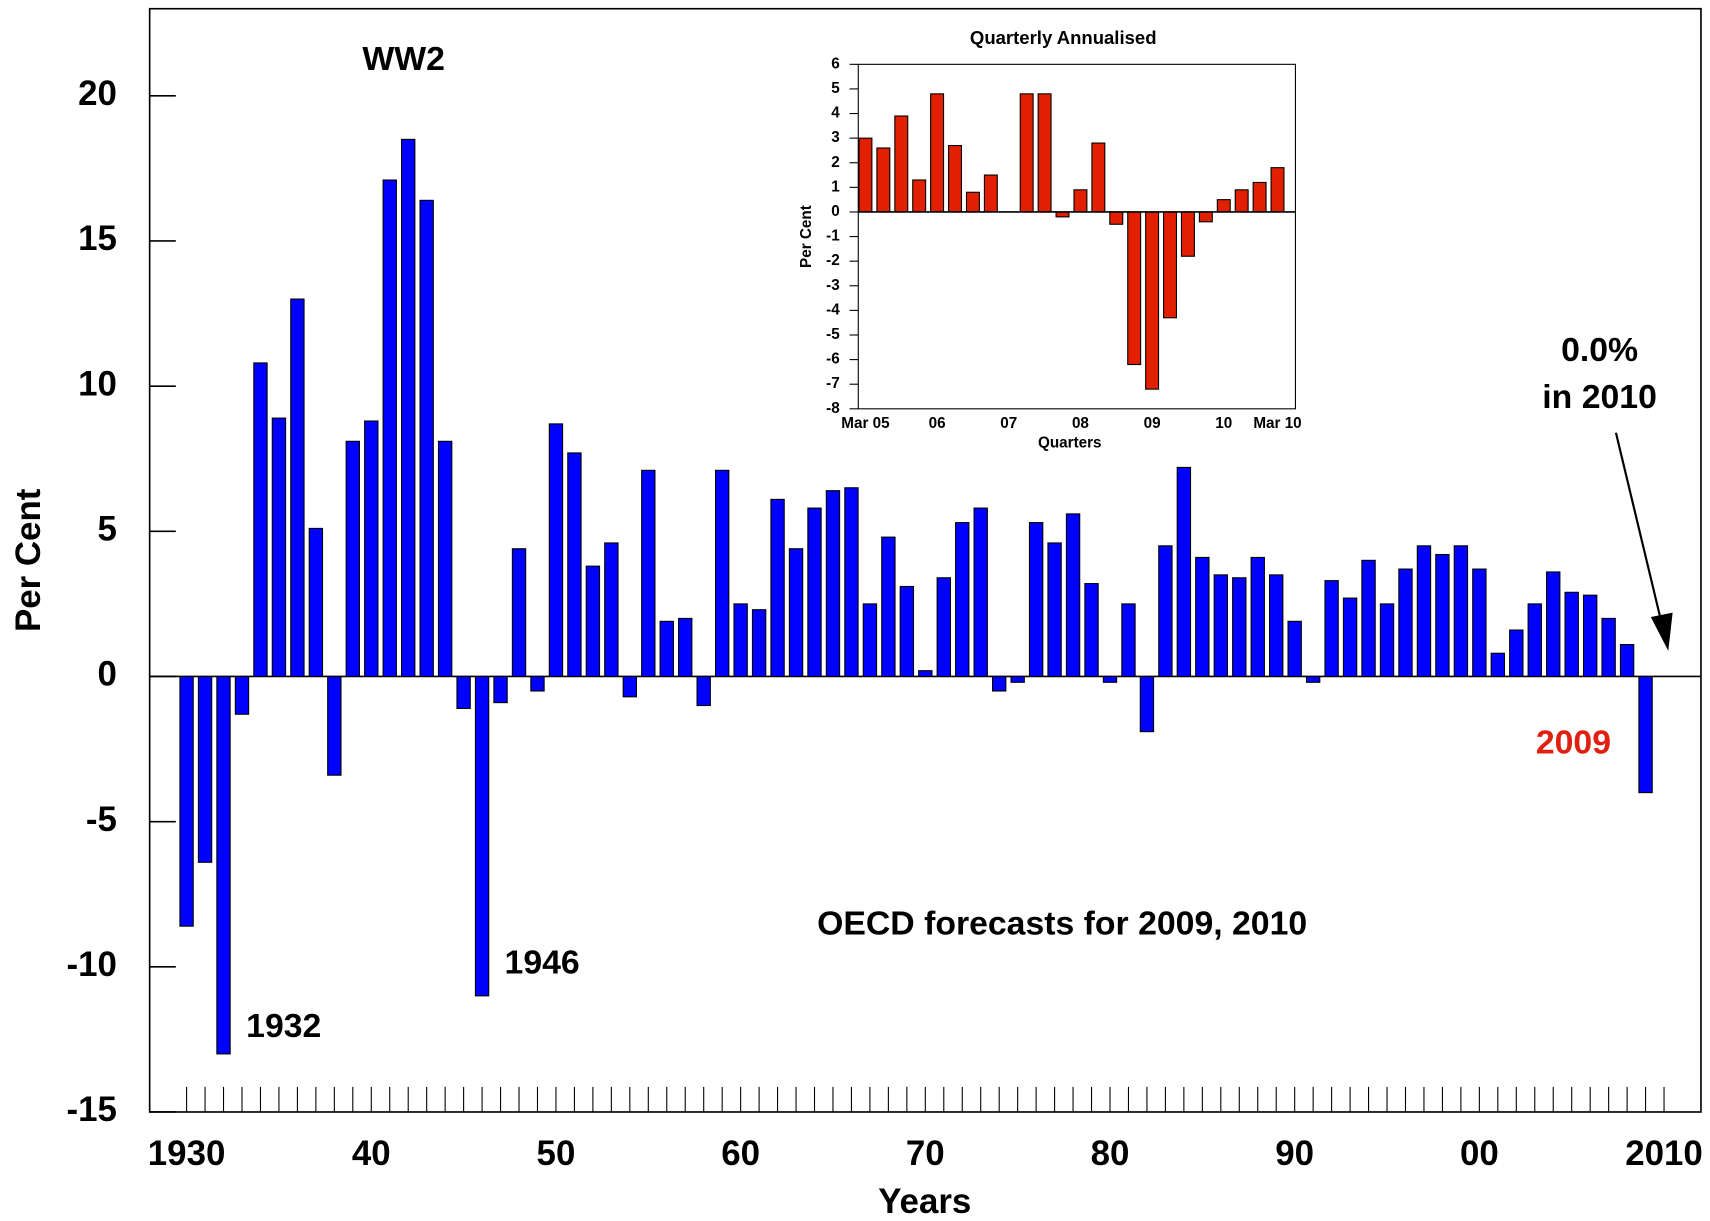  I want to click on y-tick-label: 5, so click(107, 529).